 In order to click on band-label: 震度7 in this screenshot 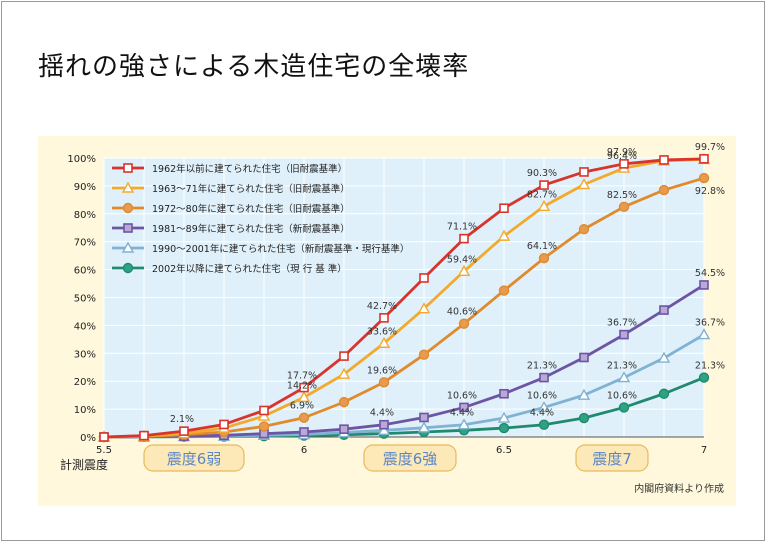, I will do `click(612, 459)`.